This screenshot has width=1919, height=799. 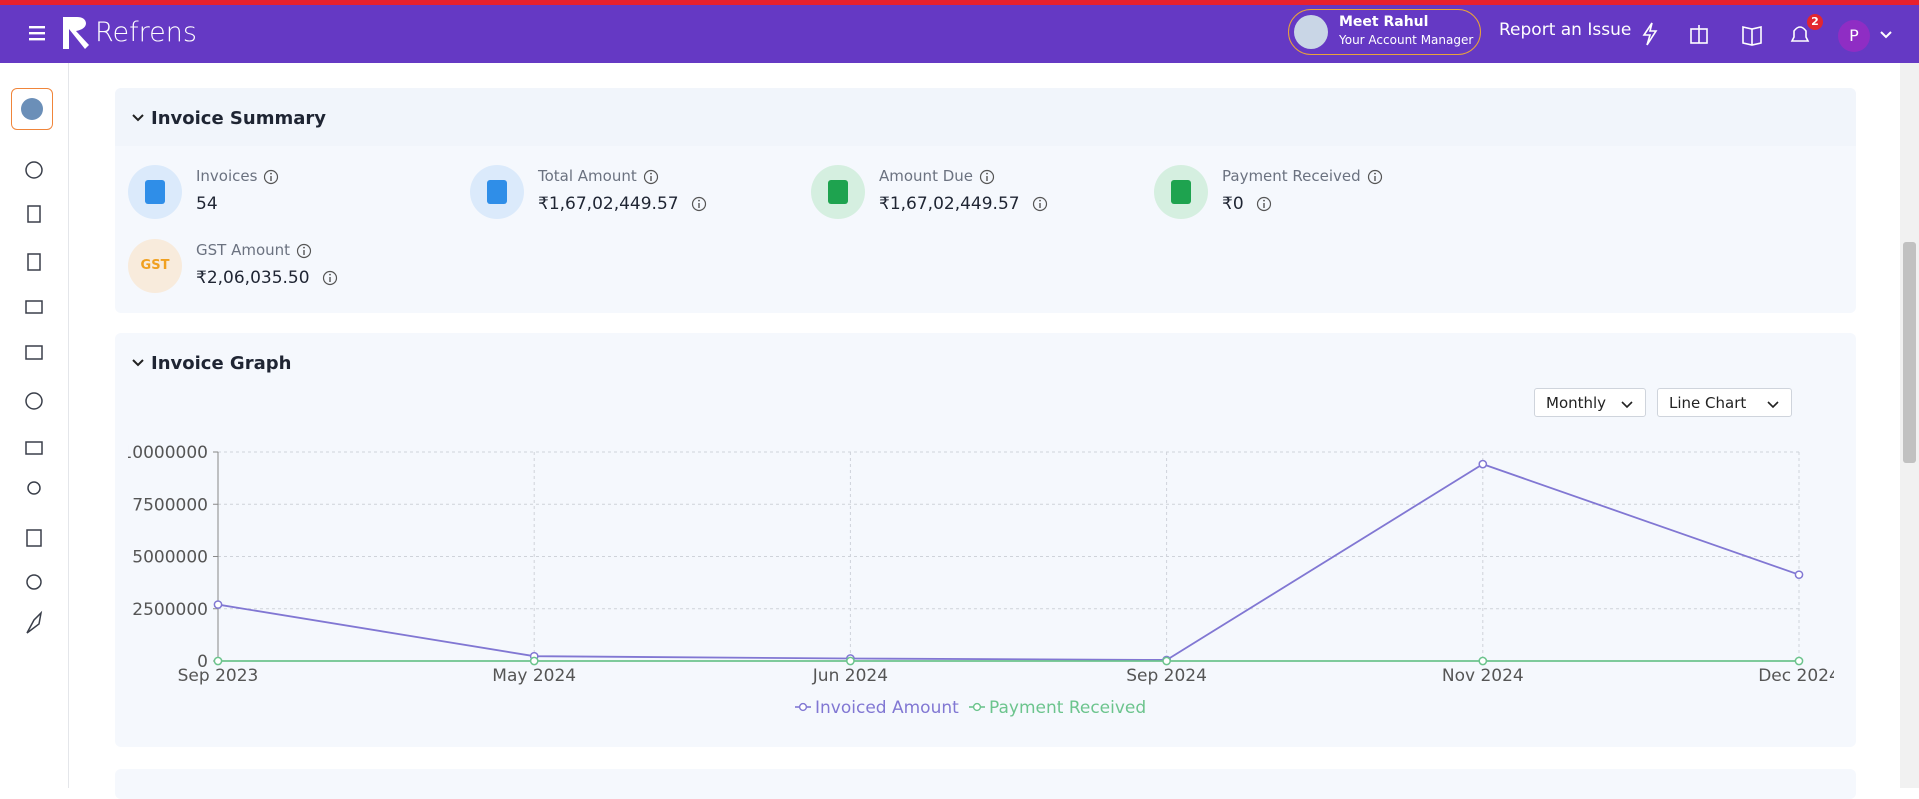 What do you see at coordinates (1815, 22) in the screenshot?
I see `notification-badge: 2` at bounding box center [1815, 22].